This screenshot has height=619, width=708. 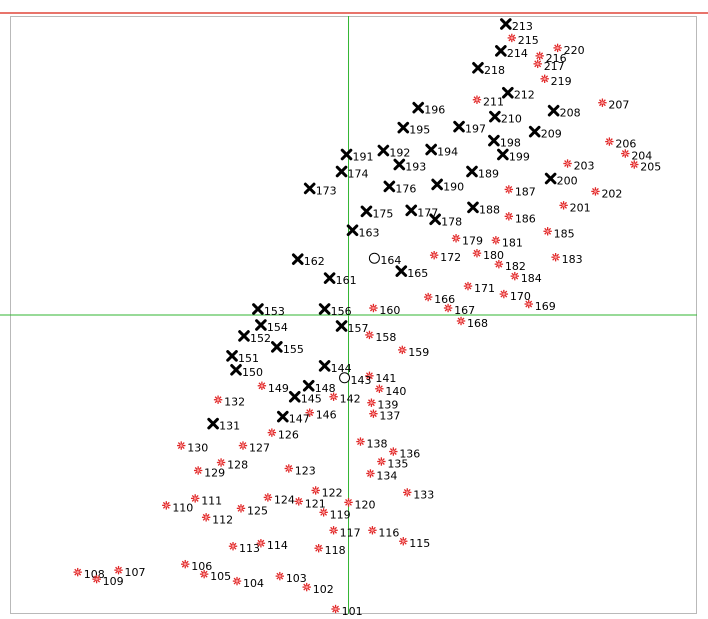 What do you see at coordinates (419, 130) in the screenshot?
I see `point-label: 195` at bounding box center [419, 130].